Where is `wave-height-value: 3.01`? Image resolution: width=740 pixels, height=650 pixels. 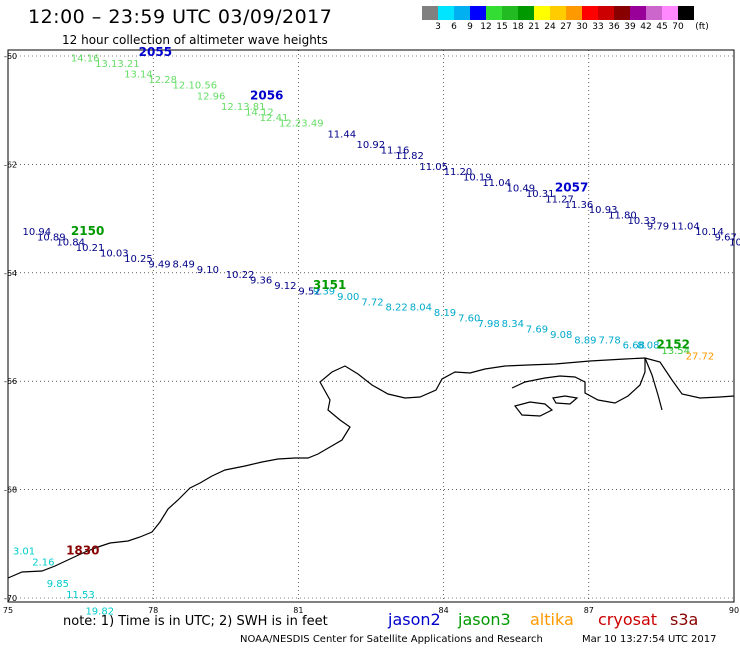
wave-height-value: 3.01 is located at coordinates (24, 552).